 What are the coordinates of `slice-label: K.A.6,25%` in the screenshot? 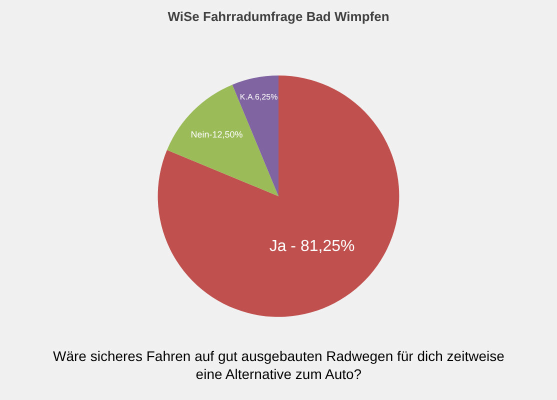 It's located at (259, 97).